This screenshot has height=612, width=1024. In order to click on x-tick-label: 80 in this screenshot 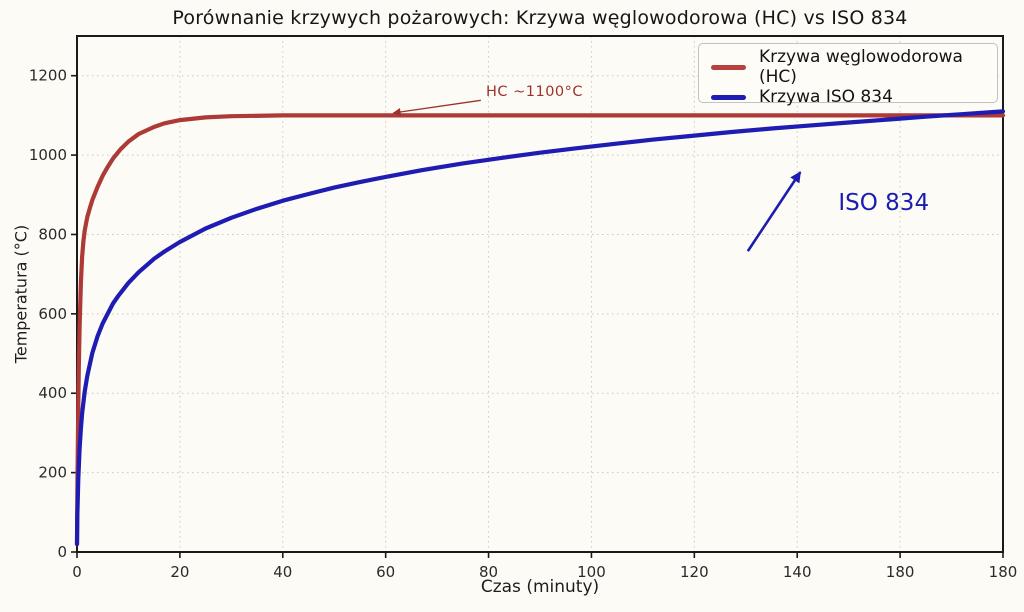, I will do `click(488, 572)`.